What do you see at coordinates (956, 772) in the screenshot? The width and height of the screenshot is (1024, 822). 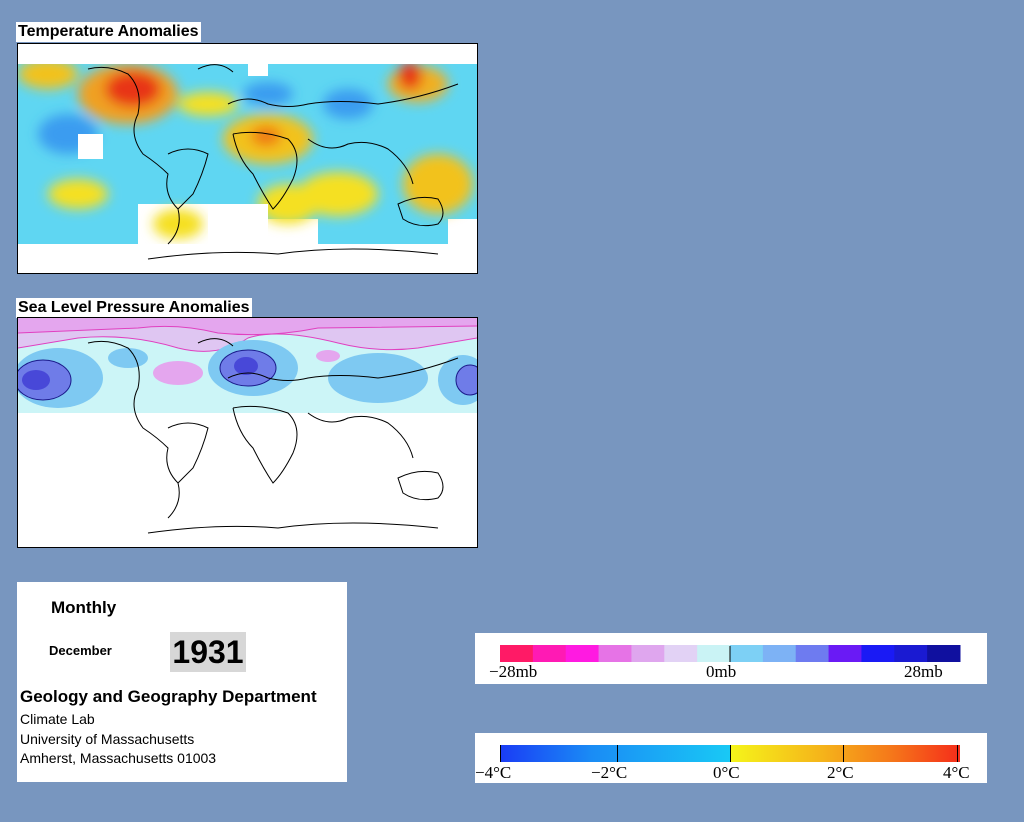 I see `temperature-label-plus4: 4°C` at bounding box center [956, 772].